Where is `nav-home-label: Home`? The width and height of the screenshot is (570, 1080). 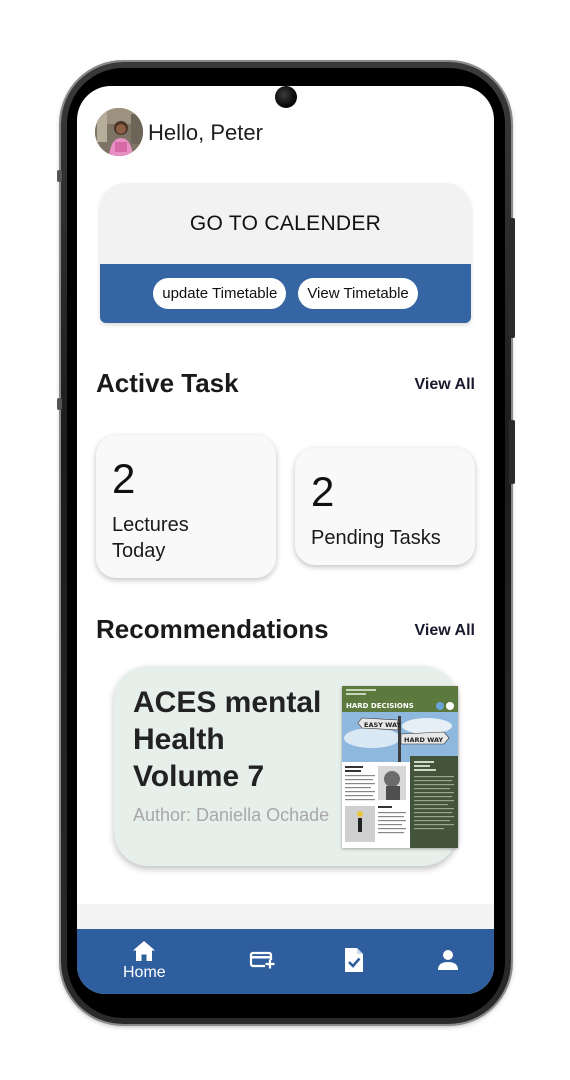 nav-home-label: Home is located at coordinates (144, 972).